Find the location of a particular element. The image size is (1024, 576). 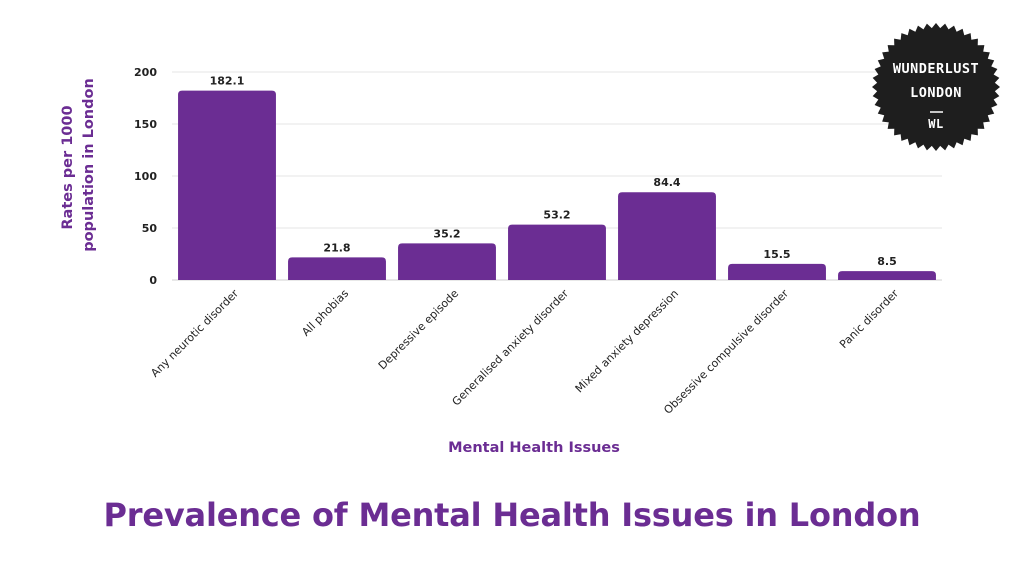

category-label-4: Generalised anxiety disorder is located at coordinates (511, 348).